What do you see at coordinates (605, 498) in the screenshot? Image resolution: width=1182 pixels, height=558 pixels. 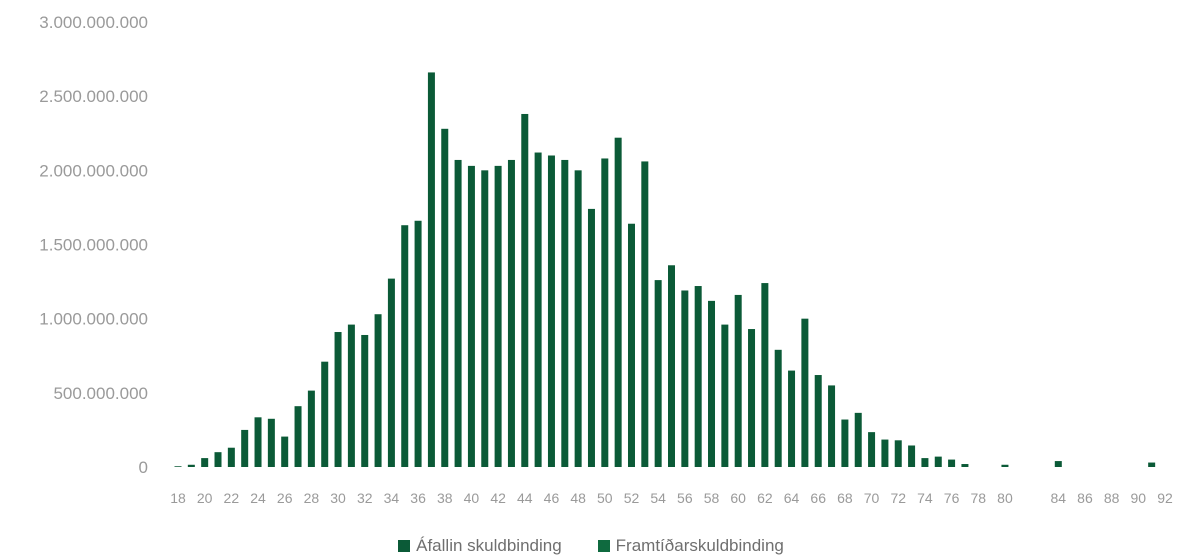 I see `x-tick-label: 50` at bounding box center [605, 498].